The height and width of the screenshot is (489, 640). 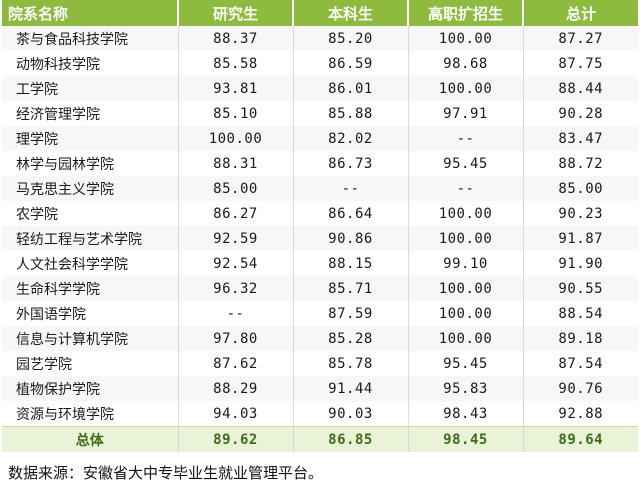 What do you see at coordinates (90, 13) in the screenshot?
I see `header-department: 院系名称` at bounding box center [90, 13].